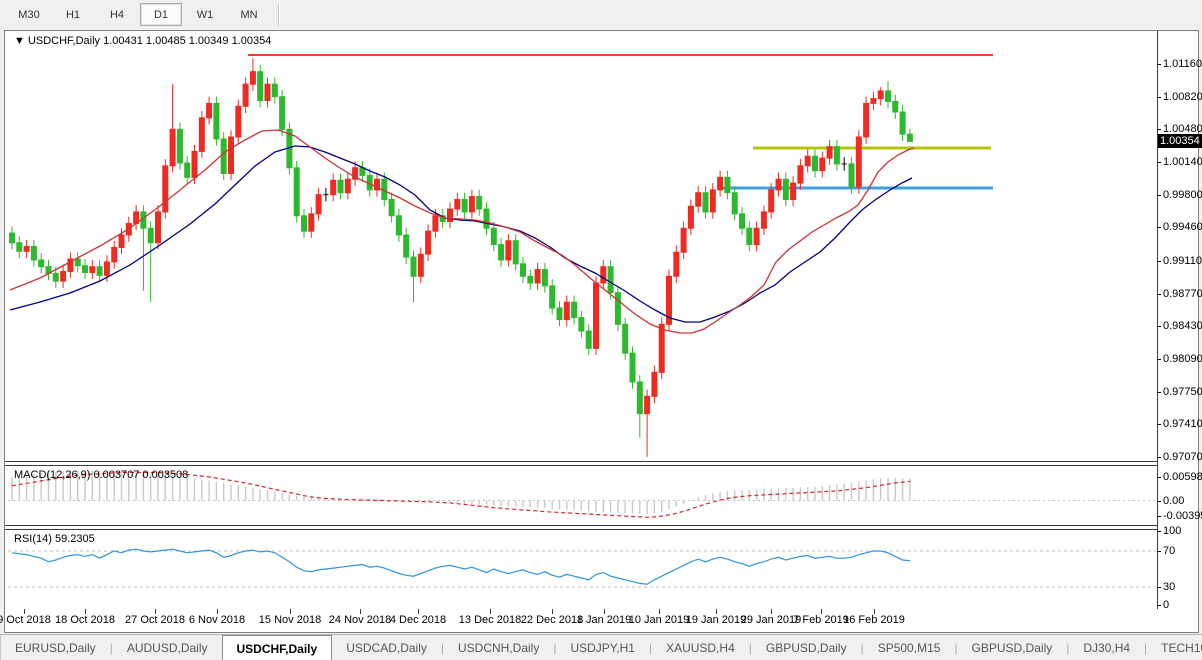 Image resolution: width=1202 pixels, height=660 pixels. What do you see at coordinates (716, 620) in the screenshot?
I see `date-label: 19 Jan 2019` at bounding box center [716, 620].